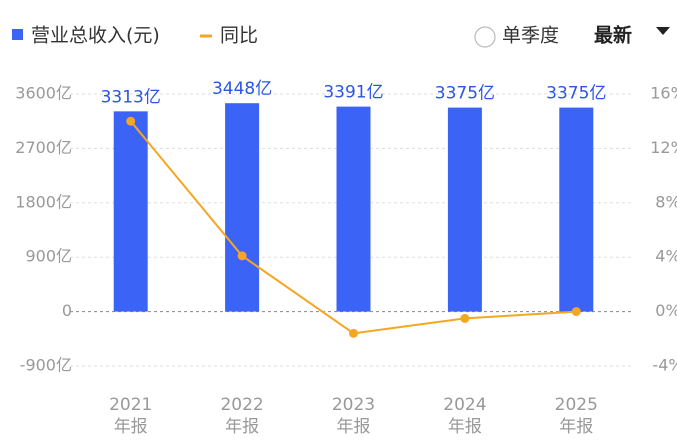  I want to click on y2-tick-label: 0%, so click(666, 310).